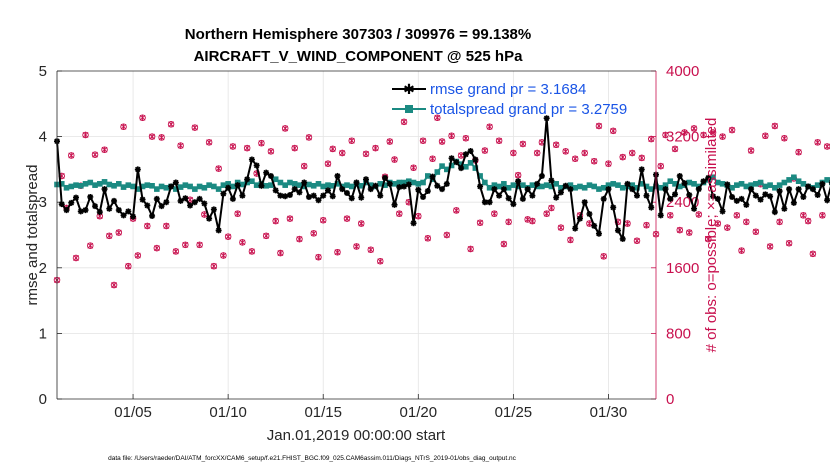  Describe the element at coordinates (323, 412) in the screenshot. I see `x-tick-label: 01/15` at that location.